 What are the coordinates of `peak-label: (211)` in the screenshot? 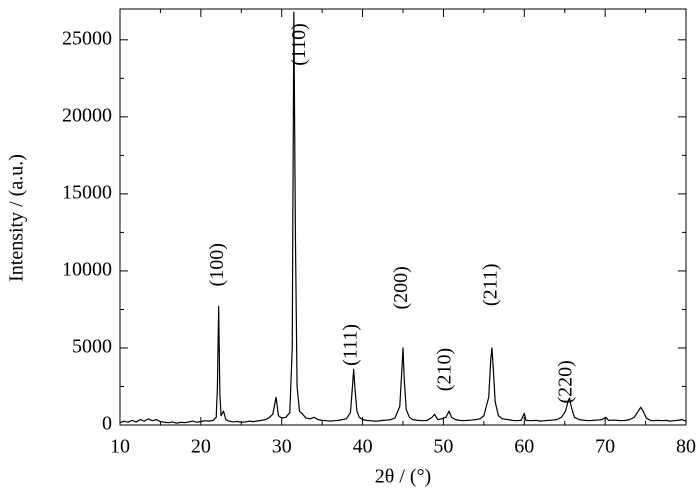 It's located at (491, 285).